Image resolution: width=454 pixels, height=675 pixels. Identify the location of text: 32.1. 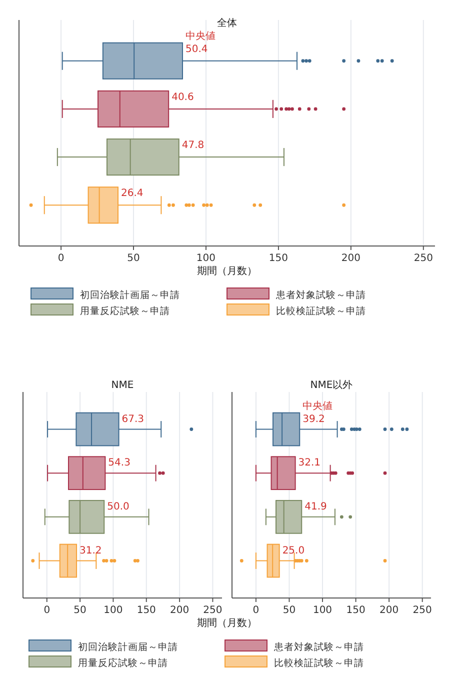
(309, 463).